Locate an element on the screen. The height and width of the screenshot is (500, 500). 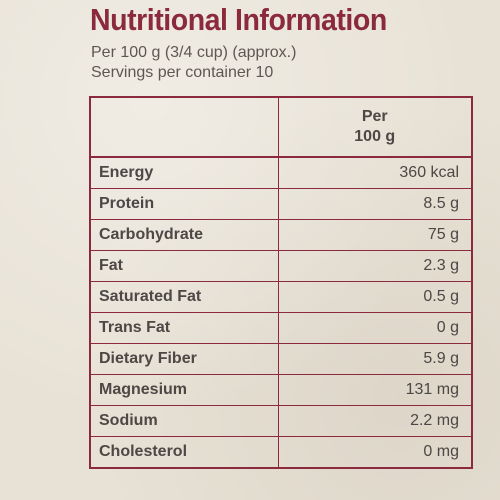
nutrient-value: 2.3 g is located at coordinates (375, 266).